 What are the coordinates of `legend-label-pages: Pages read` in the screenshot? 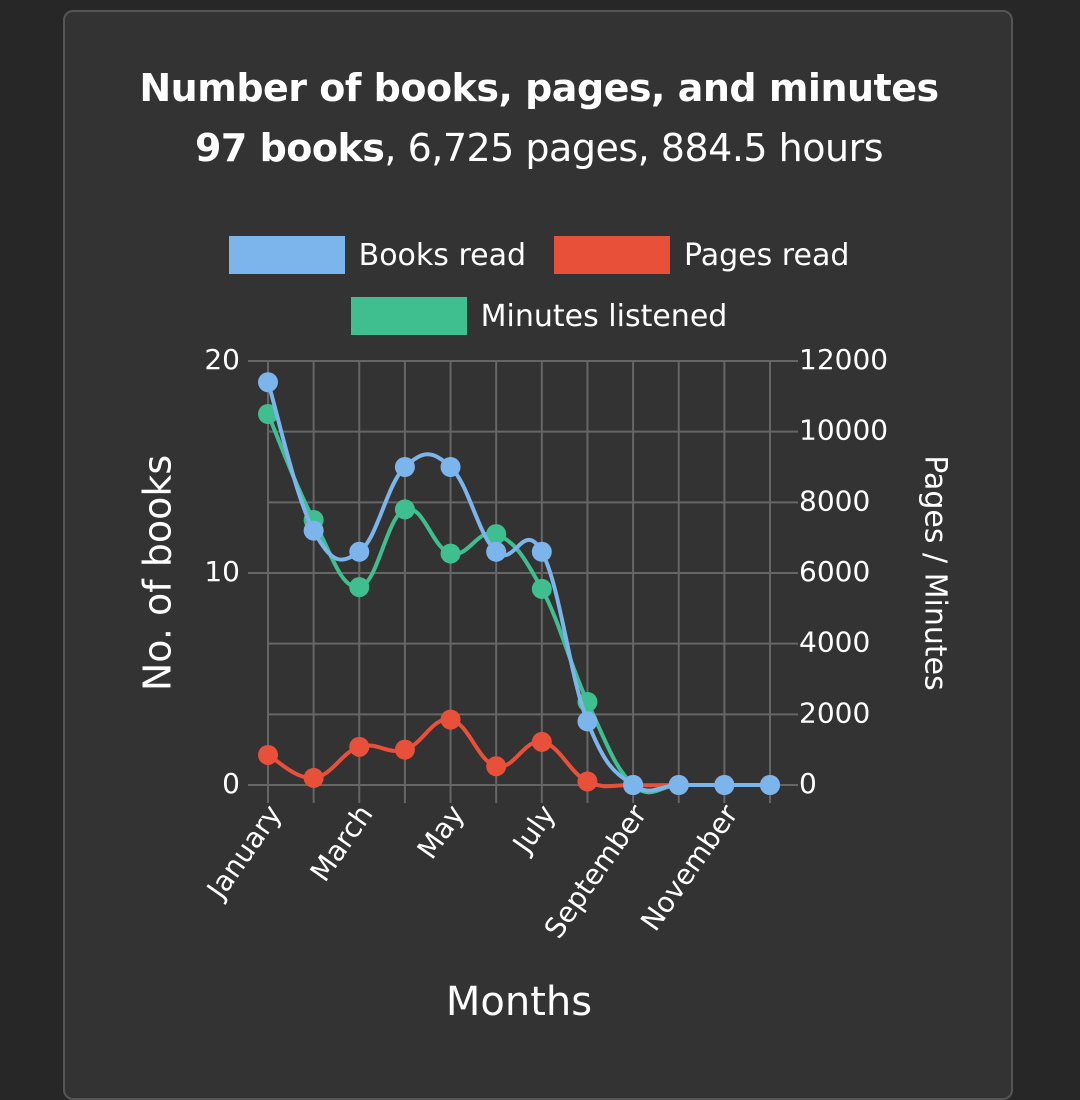 It's located at (767, 255).